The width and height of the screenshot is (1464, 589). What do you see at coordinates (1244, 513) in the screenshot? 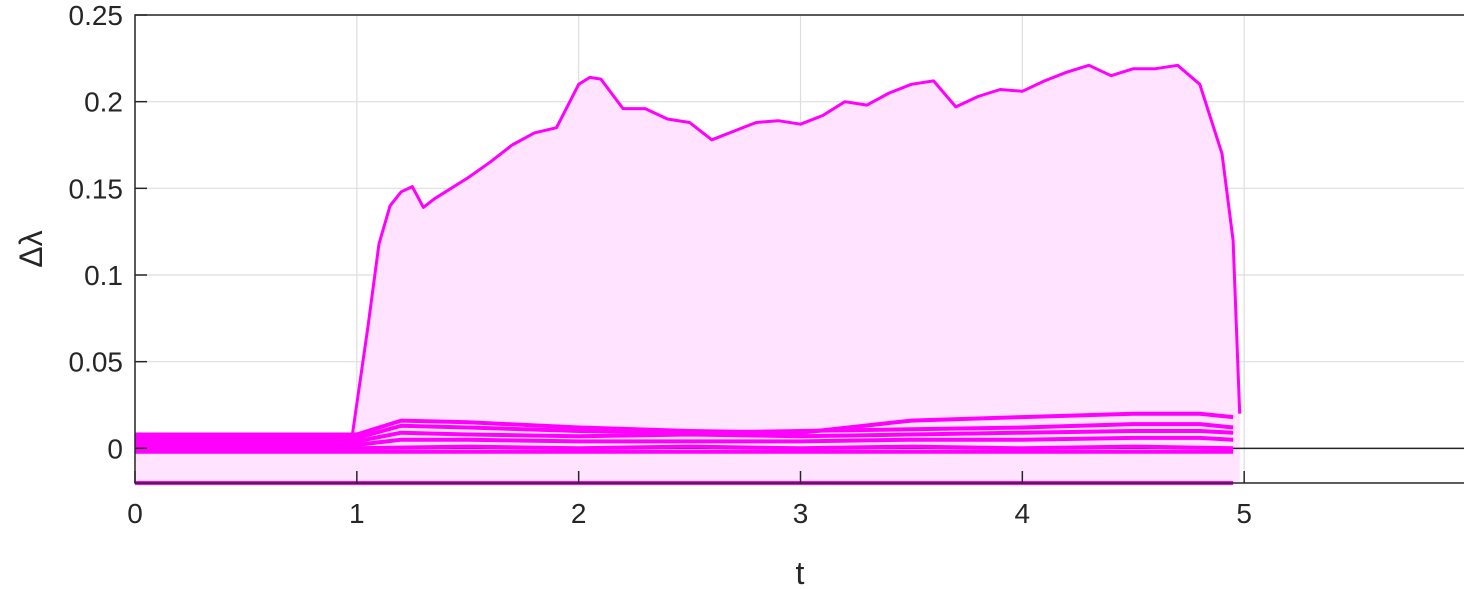
I see `x-tick-label: 5` at bounding box center [1244, 513].